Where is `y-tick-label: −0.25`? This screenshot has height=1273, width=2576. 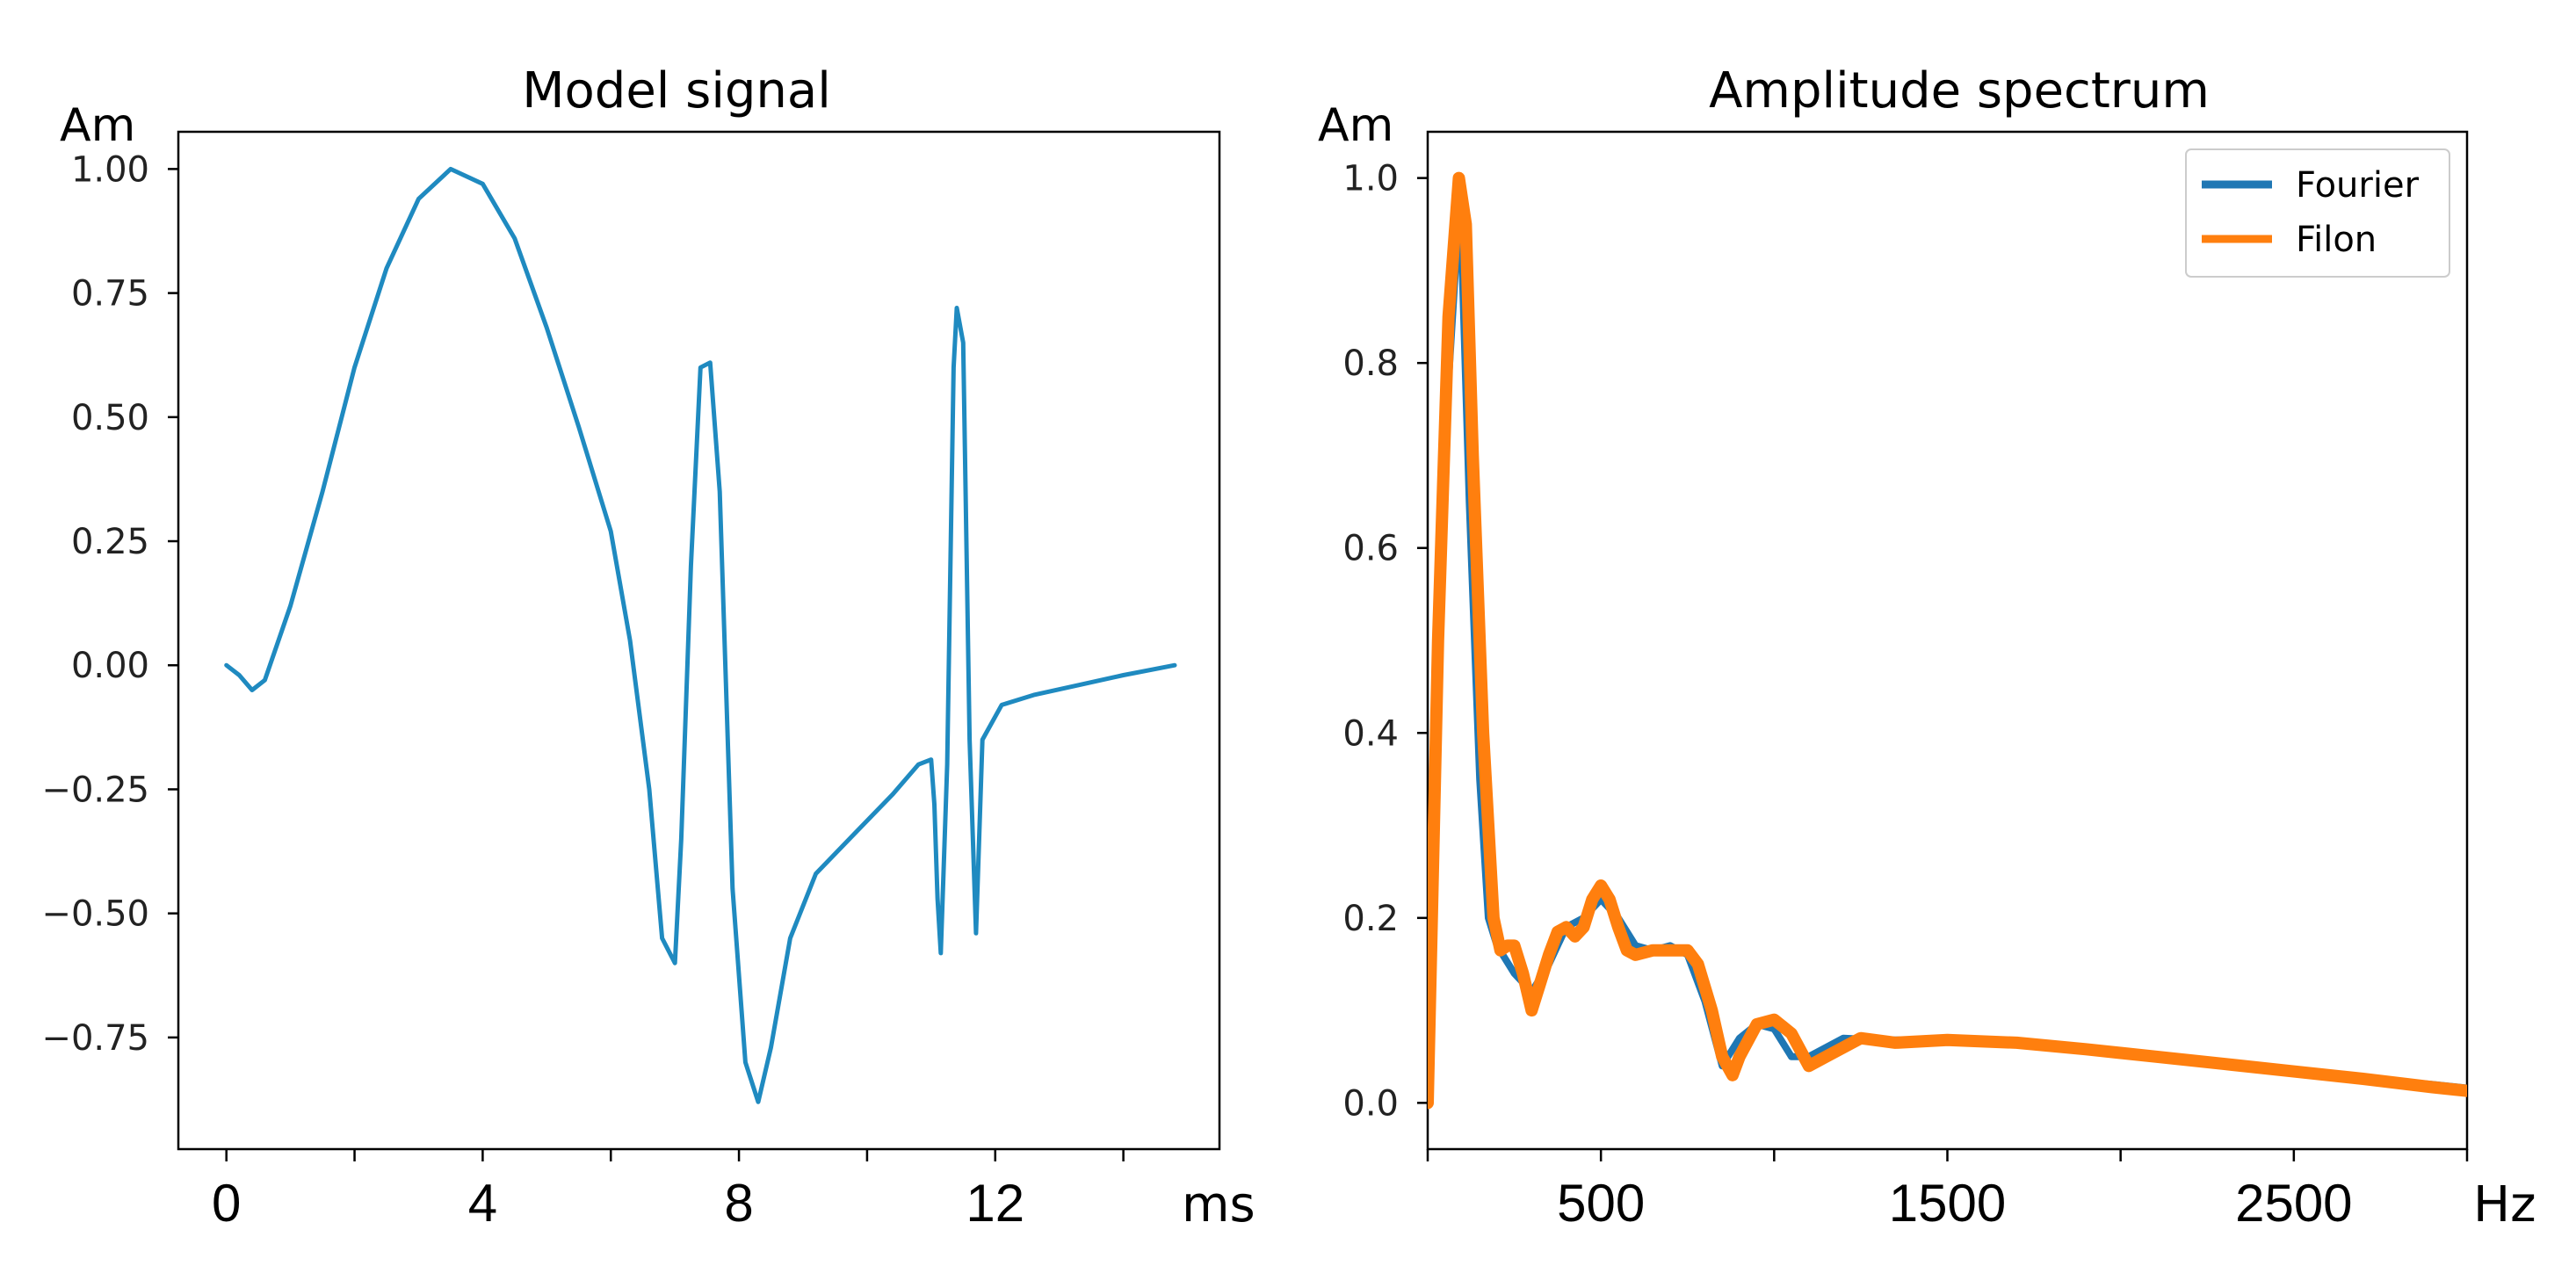 y-tick-label: −0.25 is located at coordinates (95, 790).